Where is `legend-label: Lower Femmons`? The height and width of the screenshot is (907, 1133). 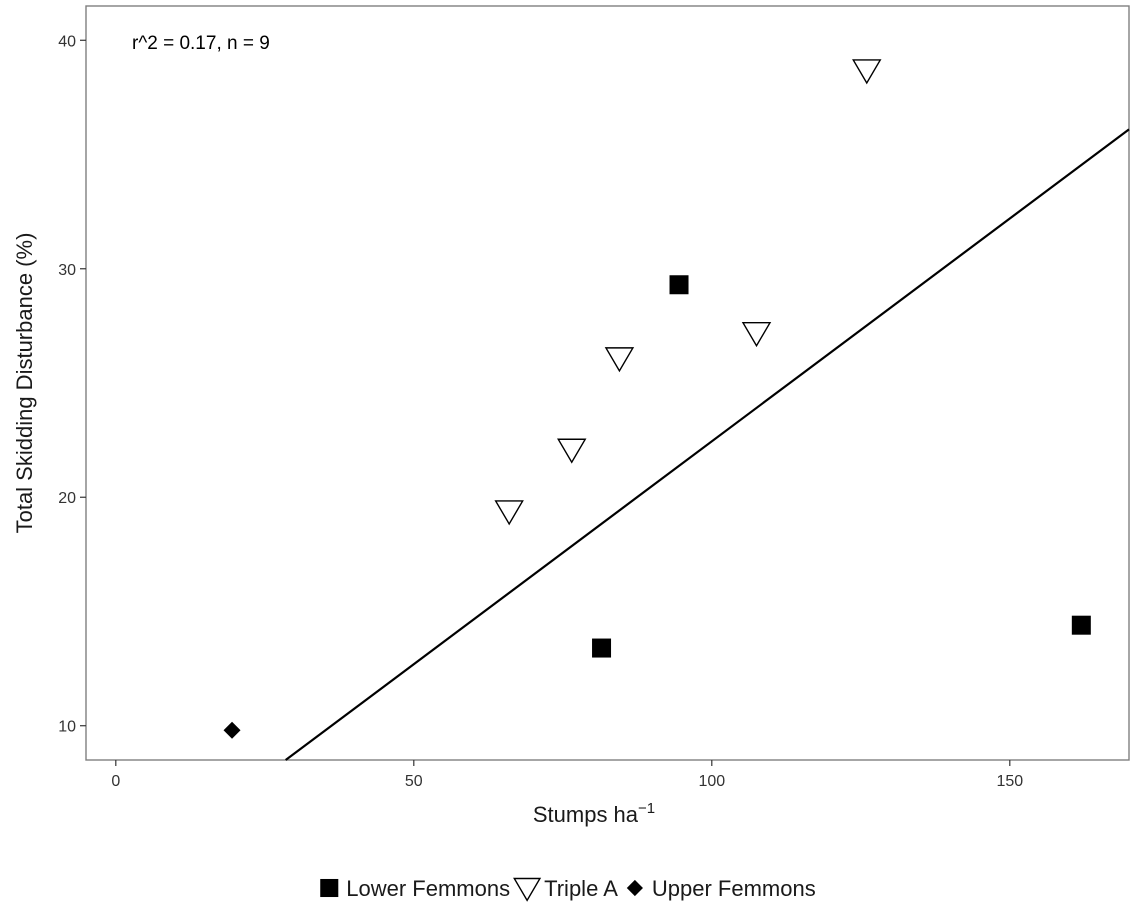
legend-label: Lower Femmons is located at coordinates (428, 888).